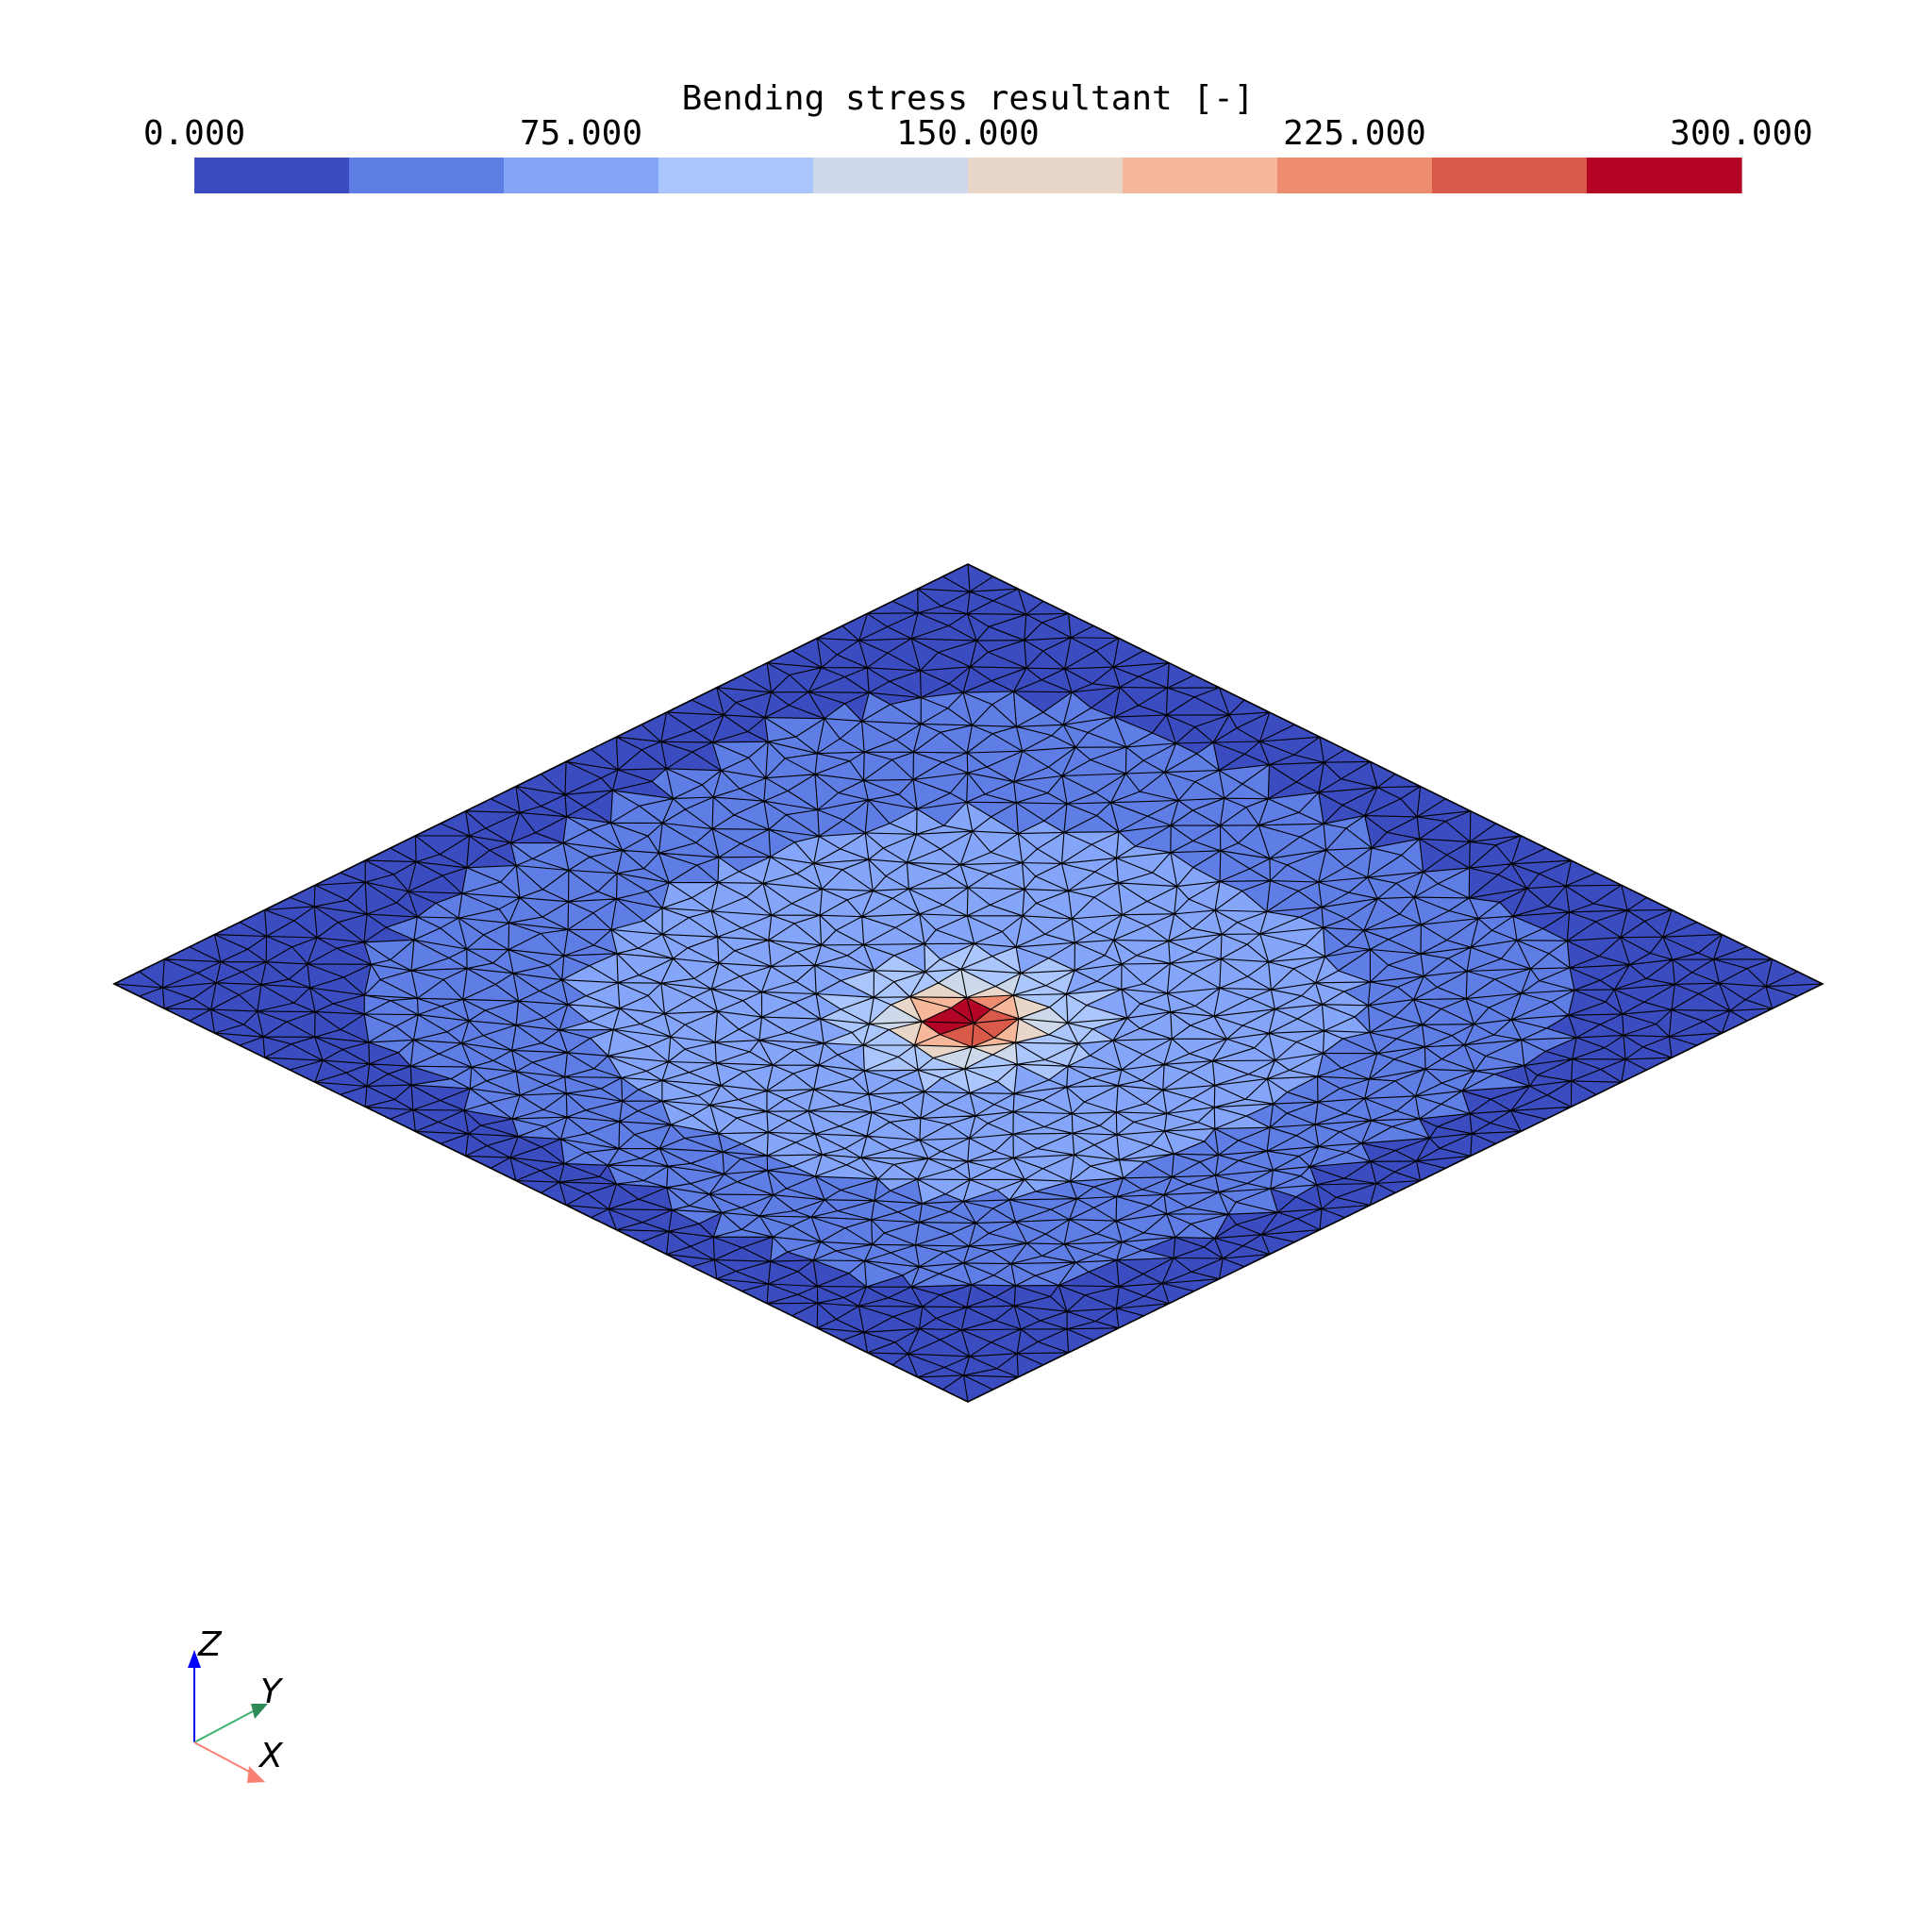 The image size is (1932, 1932). What do you see at coordinates (224, 1758) in the screenshot?
I see `x-axis-line` at bounding box center [224, 1758].